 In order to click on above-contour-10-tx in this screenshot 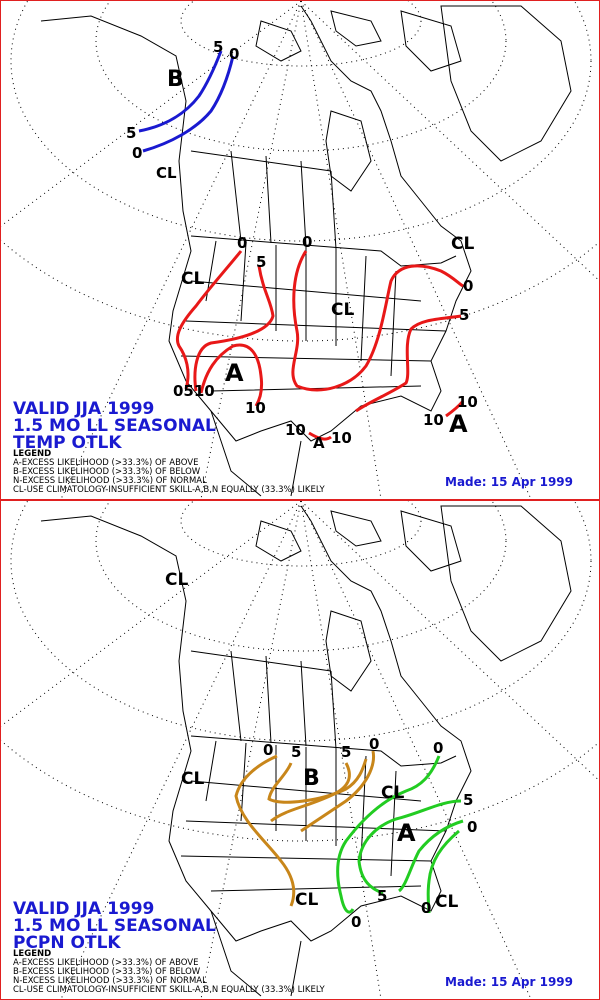, I will do `click(320, 436)`.